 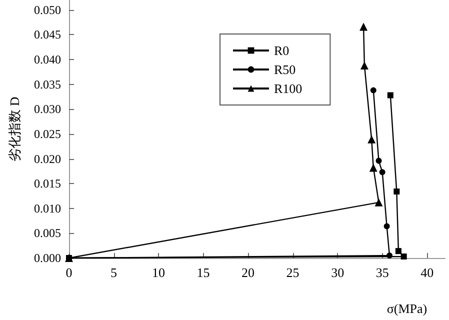 What do you see at coordinates (288, 88) in the screenshot?
I see `legend-label: R100` at bounding box center [288, 88].